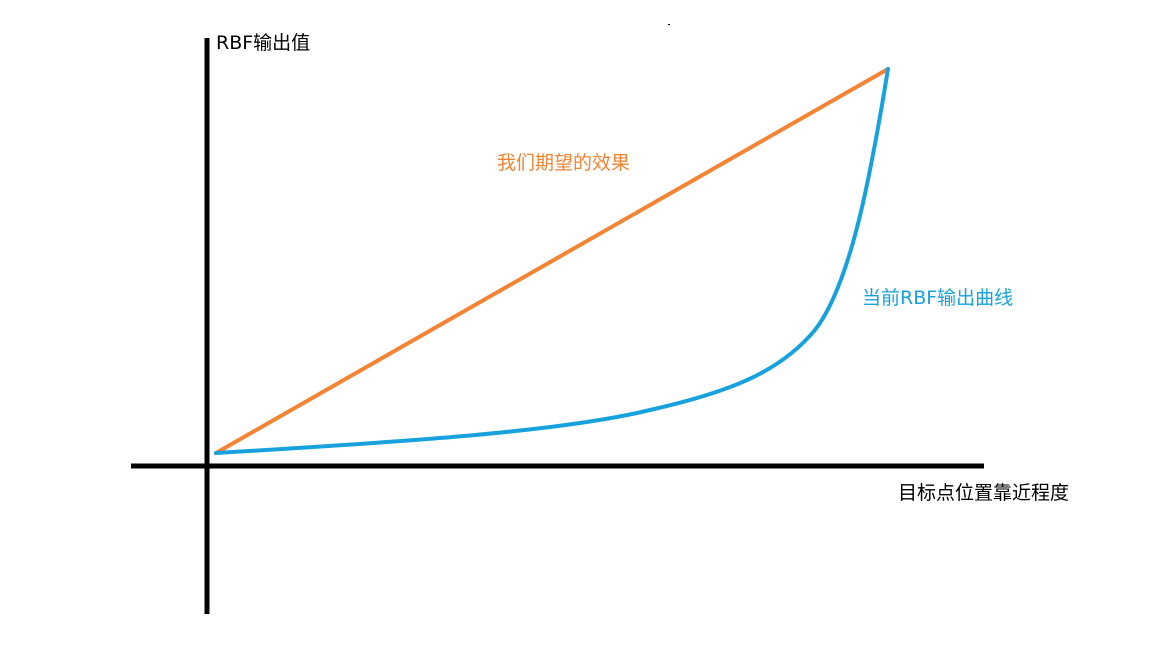 This screenshot has height=648, width=1152. What do you see at coordinates (564, 163) in the screenshot?
I see `desired-curve-label: 我们期望的效果` at bounding box center [564, 163].